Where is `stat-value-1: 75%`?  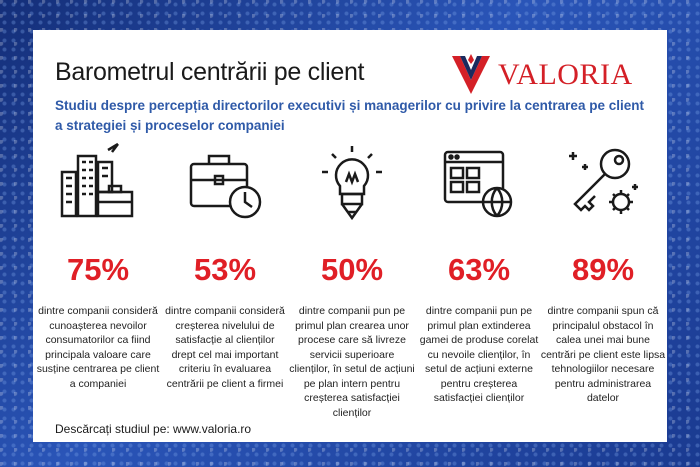 stat-value-1: 75% is located at coordinates (98, 269).